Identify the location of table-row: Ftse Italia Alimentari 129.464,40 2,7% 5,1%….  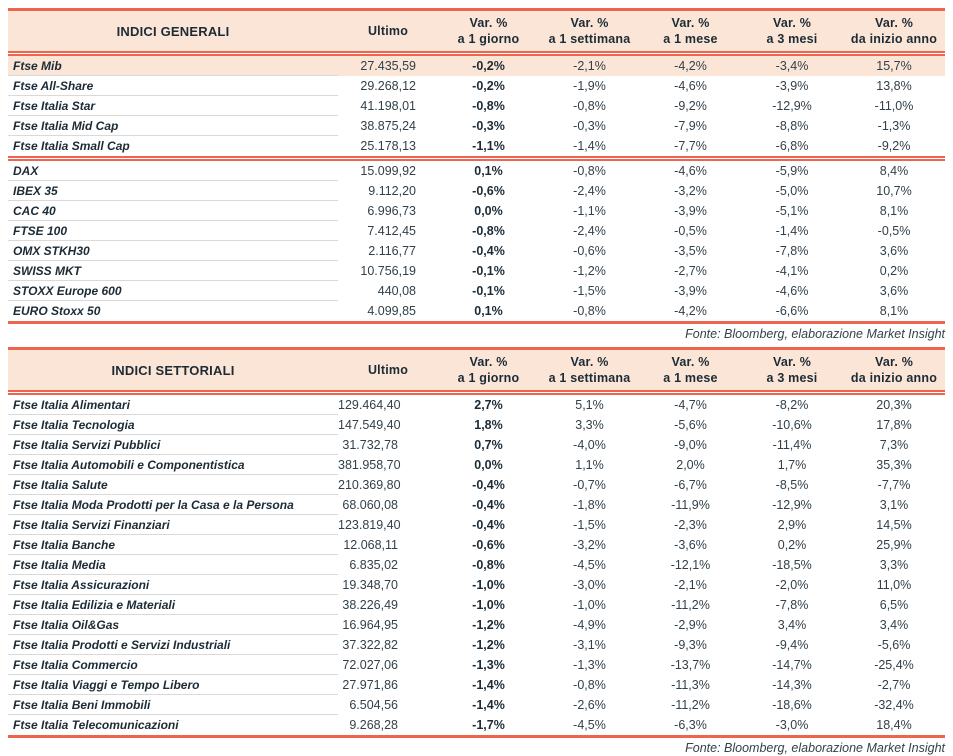
(476, 405).